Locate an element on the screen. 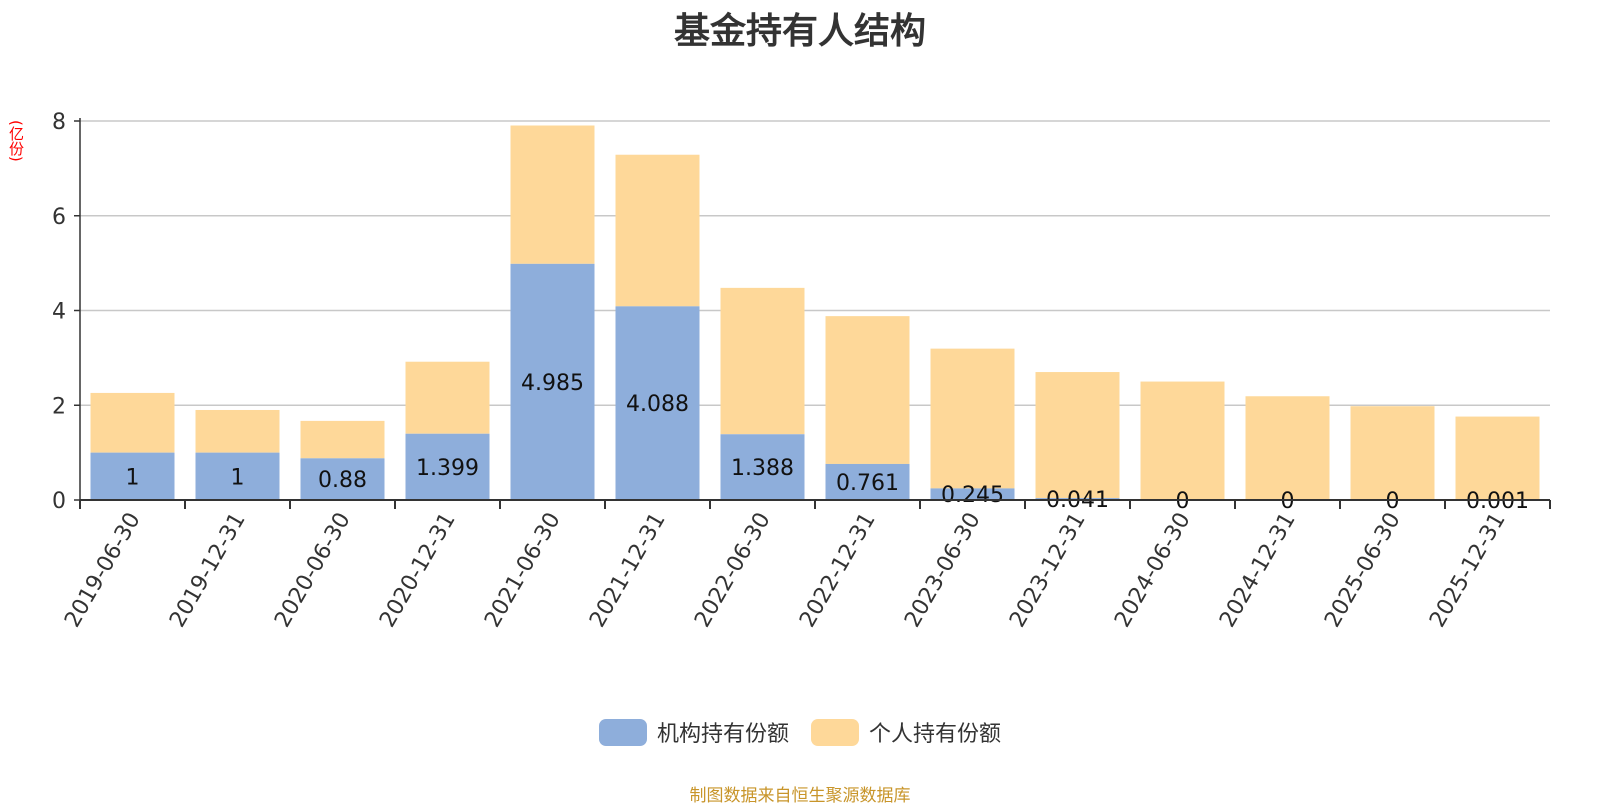 The image size is (1600, 806). x-tick-label-3: 2020-12-31 is located at coordinates (418, 570).